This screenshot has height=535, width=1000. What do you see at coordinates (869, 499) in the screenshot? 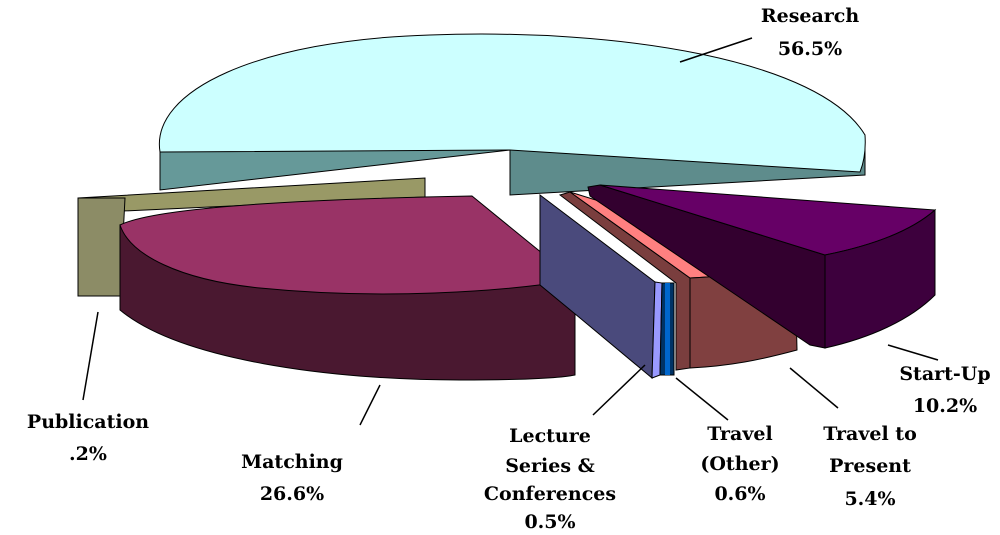
I see `value-travel-present: 5.4%` at bounding box center [869, 499].